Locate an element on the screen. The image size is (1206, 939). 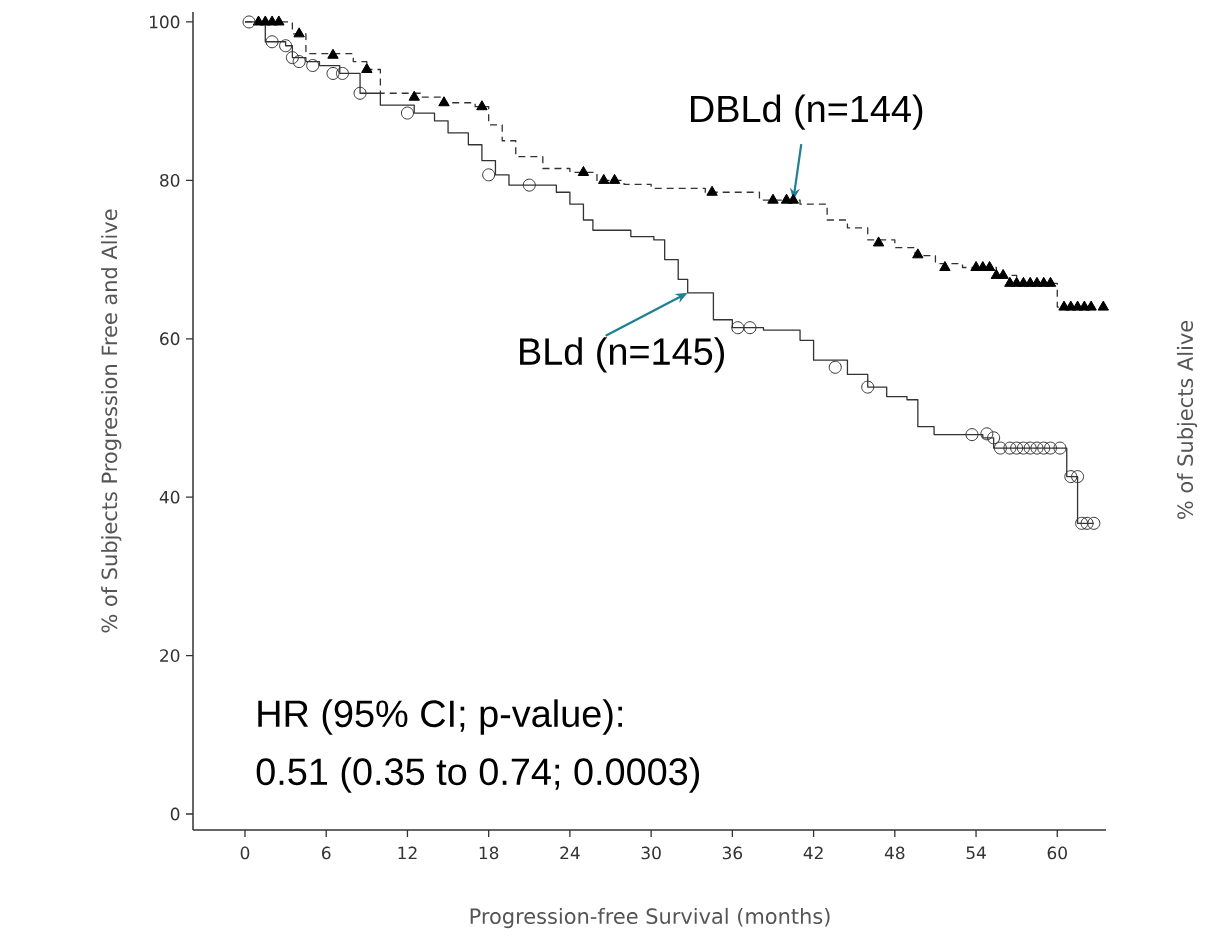
x-tick-label: 48 is located at coordinates (894, 853).